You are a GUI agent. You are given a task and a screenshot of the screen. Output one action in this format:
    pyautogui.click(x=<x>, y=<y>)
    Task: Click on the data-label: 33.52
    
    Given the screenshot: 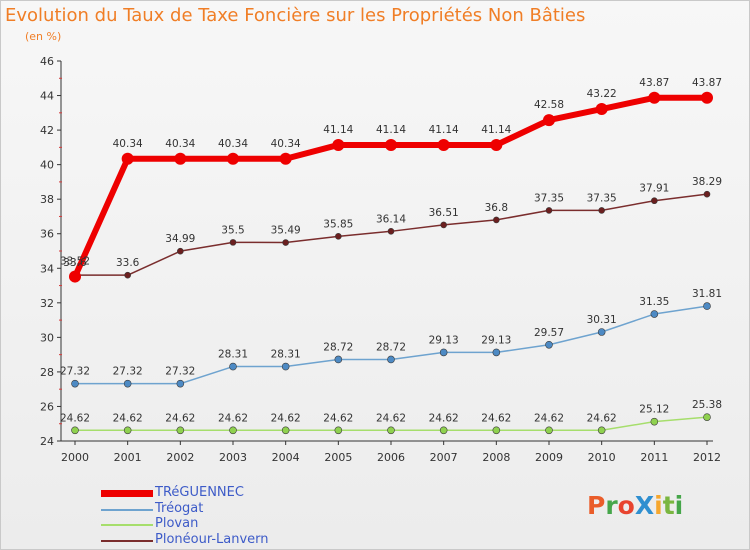 What is the action you would take?
    pyautogui.click(x=75, y=262)
    